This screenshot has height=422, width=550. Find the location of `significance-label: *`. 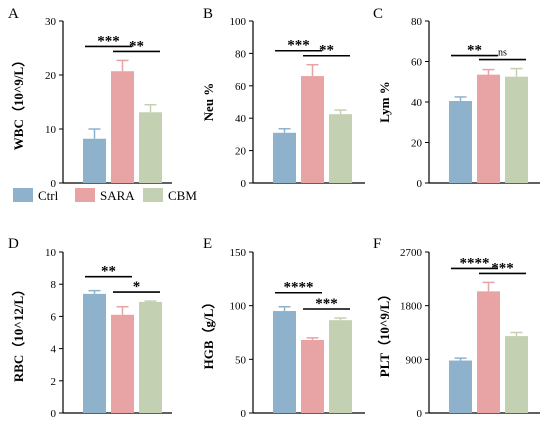

significance-label: * is located at coordinates (137, 287).